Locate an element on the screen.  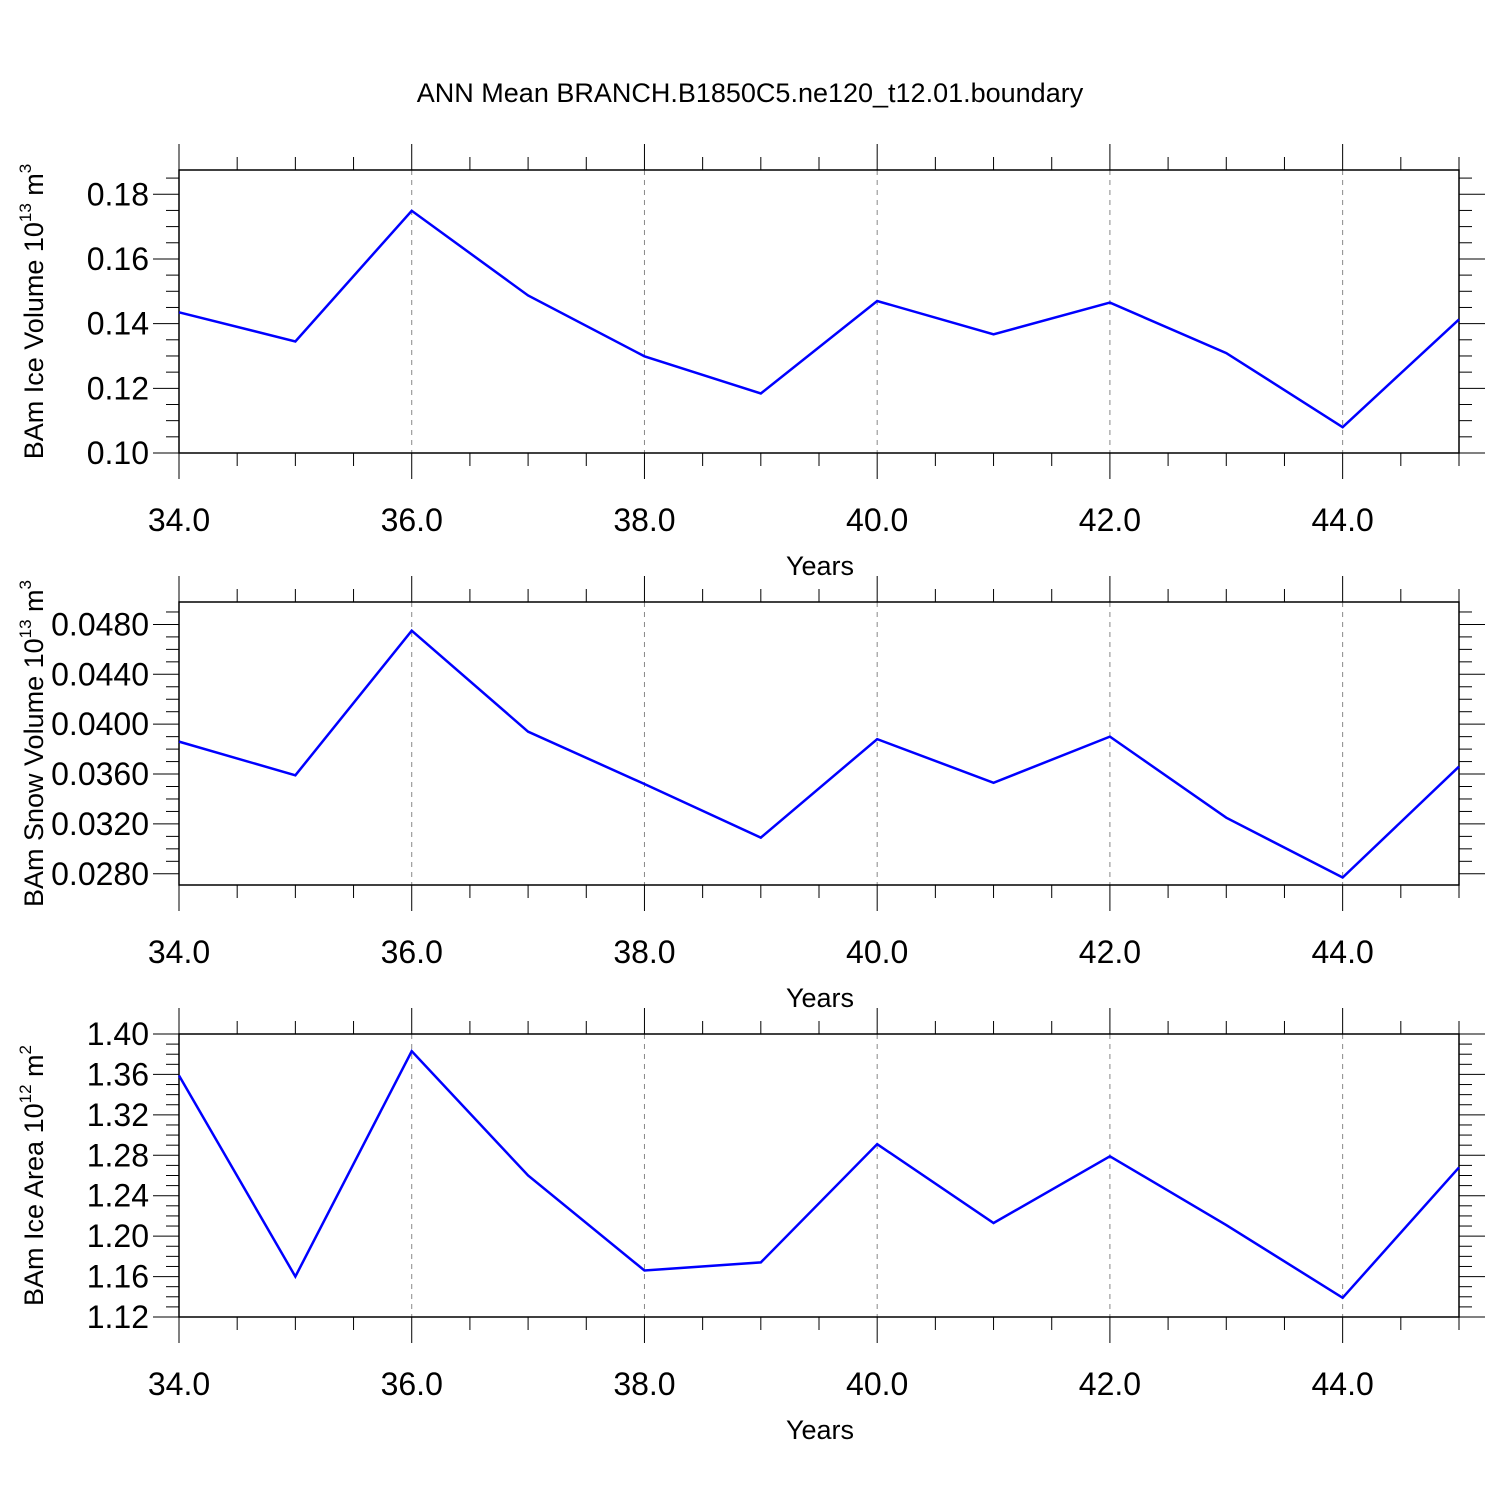
y-tick-label: 0.16 is located at coordinates (118, 259).